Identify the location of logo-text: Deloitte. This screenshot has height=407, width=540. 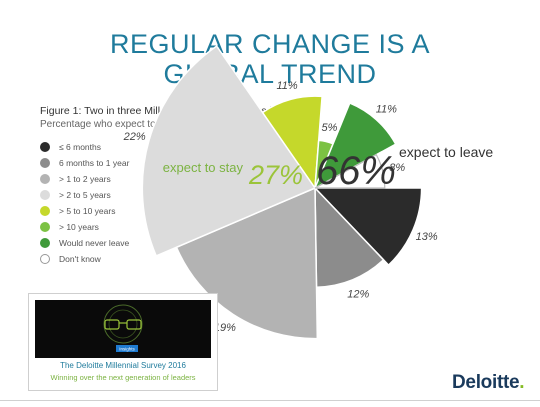
(486, 382).